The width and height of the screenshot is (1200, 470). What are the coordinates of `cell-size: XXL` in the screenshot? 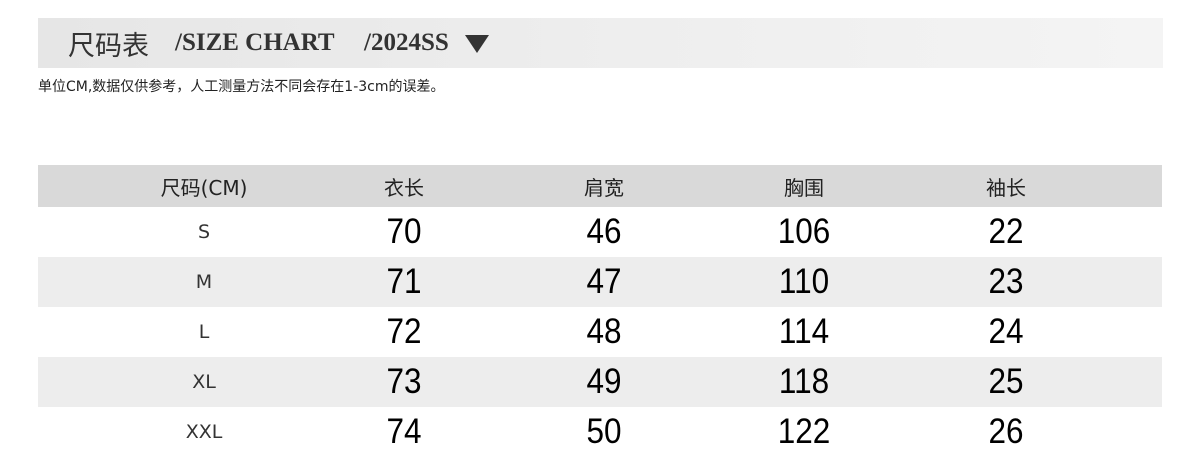 It's located at (204, 432).